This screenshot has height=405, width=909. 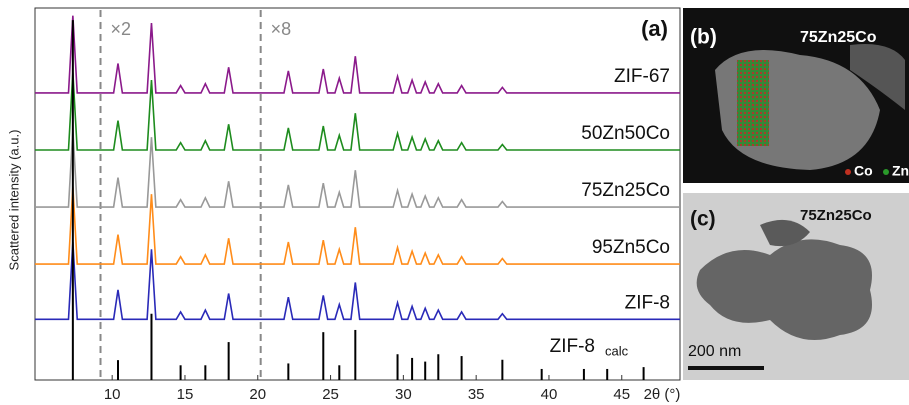 I want to click on particle-cluster, so click(x=784, y=289).